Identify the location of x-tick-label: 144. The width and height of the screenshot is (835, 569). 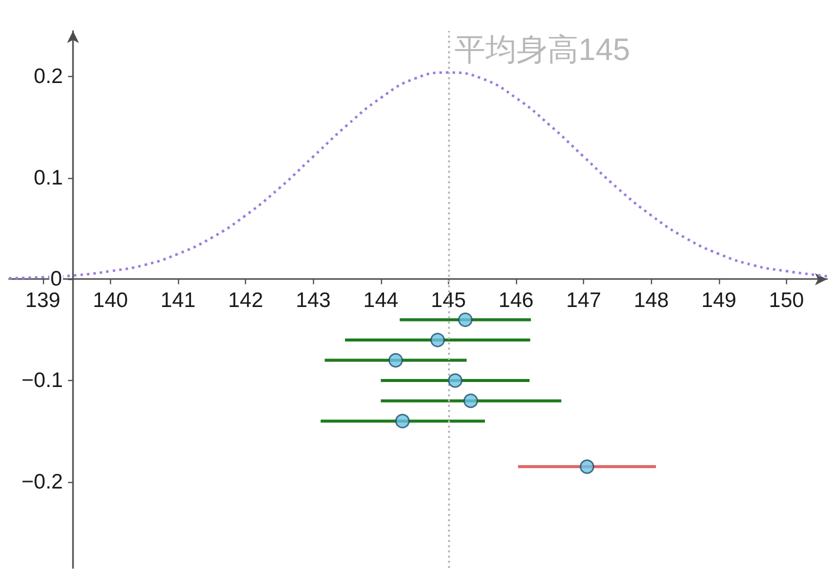
(381, 300).